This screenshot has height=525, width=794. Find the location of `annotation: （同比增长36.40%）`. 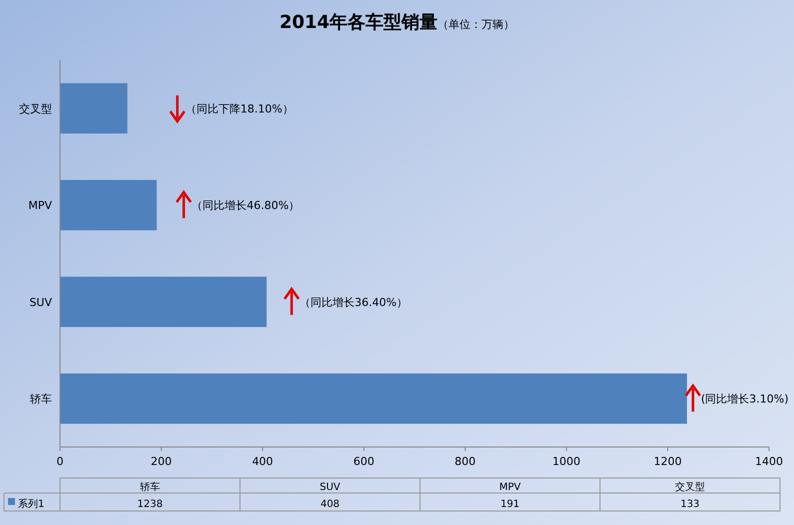

annotation: （同比增长36.40%） is located at coordinates (354, 302).